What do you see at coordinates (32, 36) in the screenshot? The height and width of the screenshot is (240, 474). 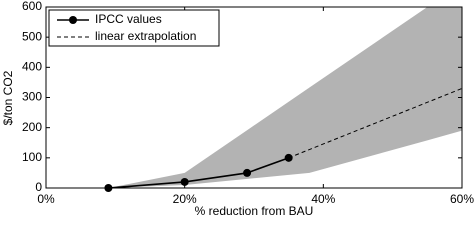 I see `y-tick-label: 500` at bounding box center [32, 36].